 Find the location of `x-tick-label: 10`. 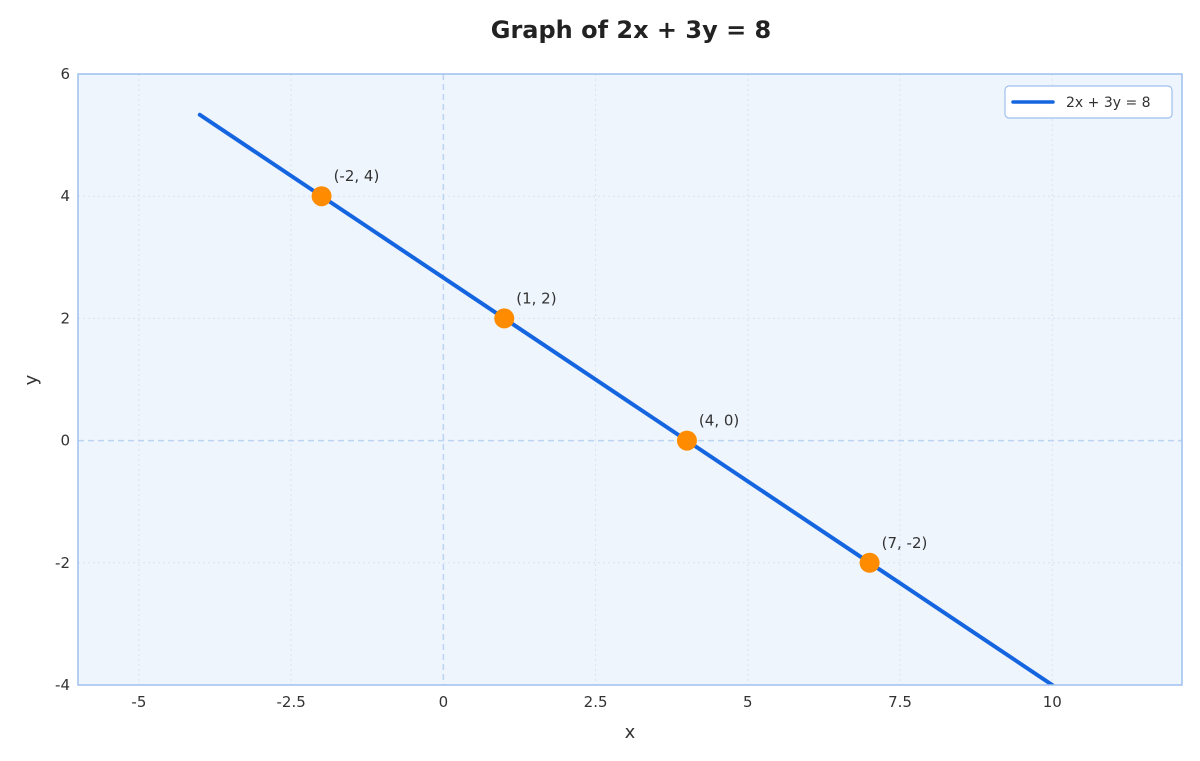

x-tick-label: 10 is located at coordinates (1052, 702).